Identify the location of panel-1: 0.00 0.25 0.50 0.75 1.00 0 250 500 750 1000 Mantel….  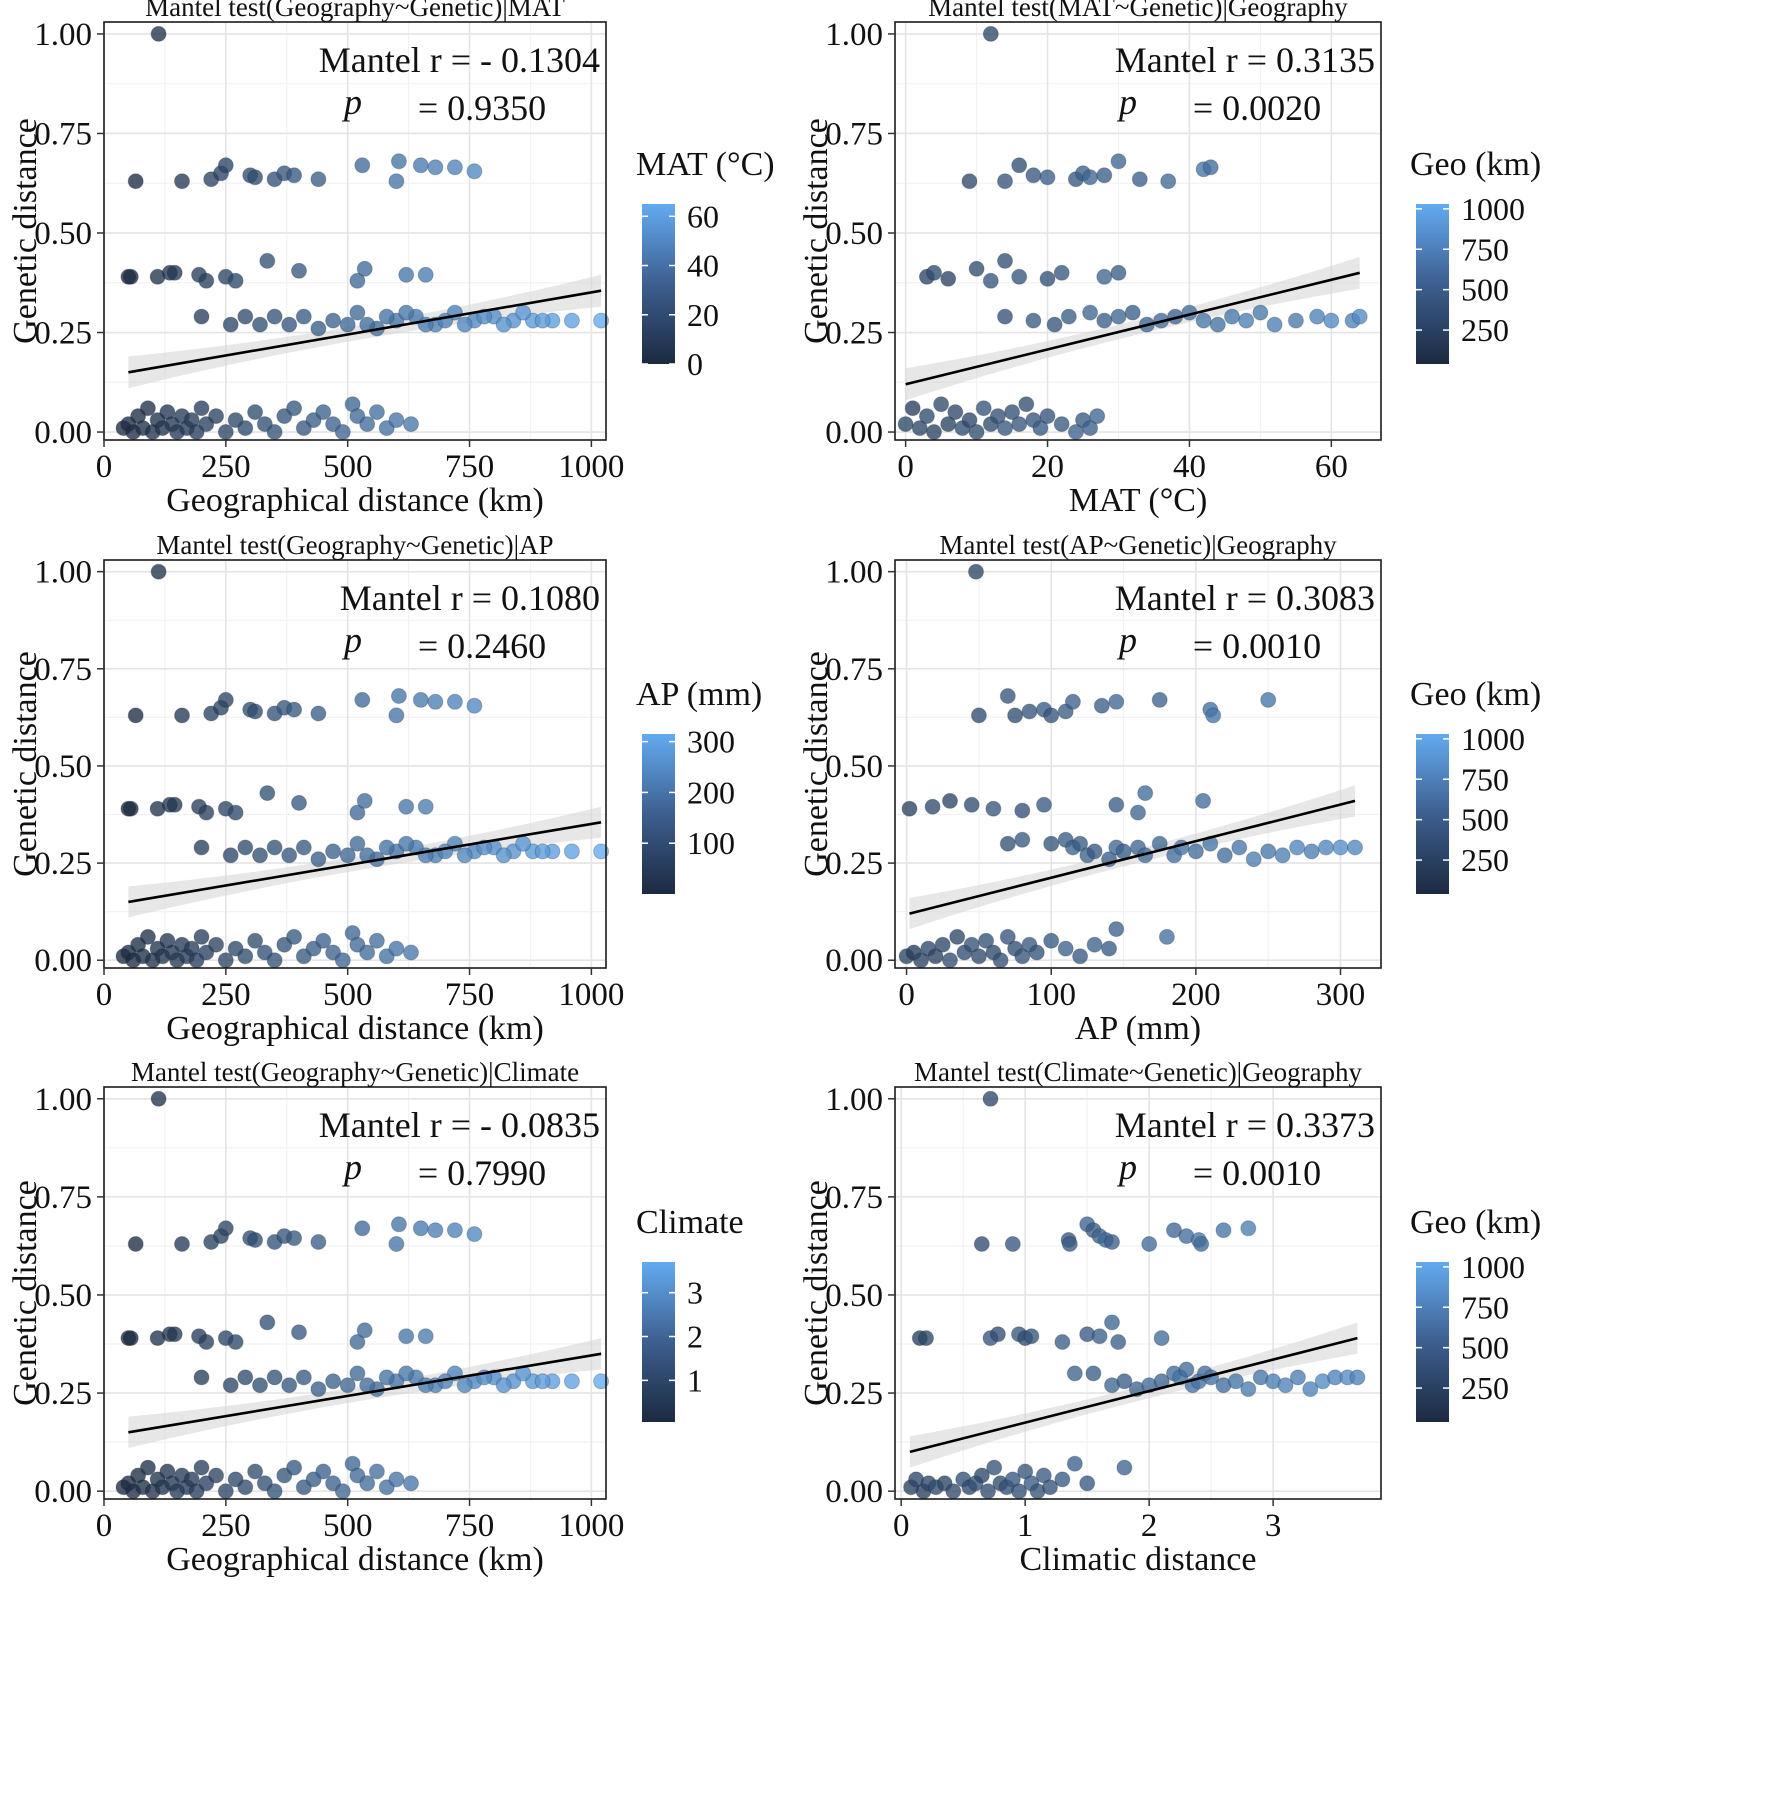
(391, 259).